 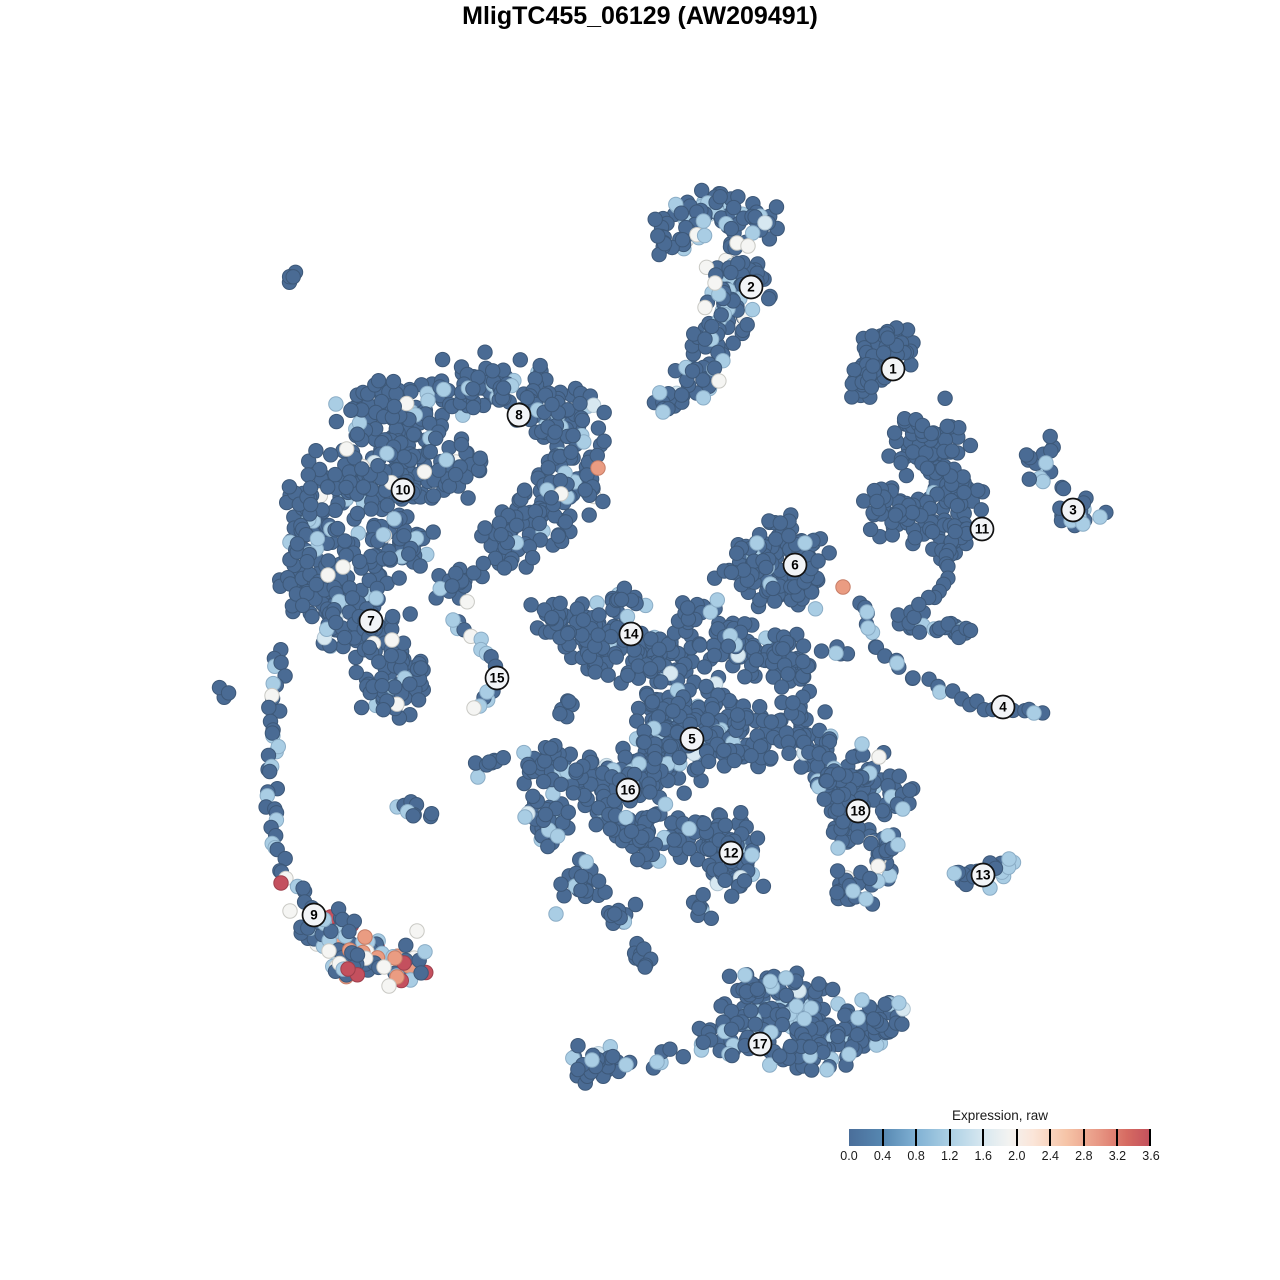 I want to click on cluster-label-3: 3, so click(x=1073, y=510).